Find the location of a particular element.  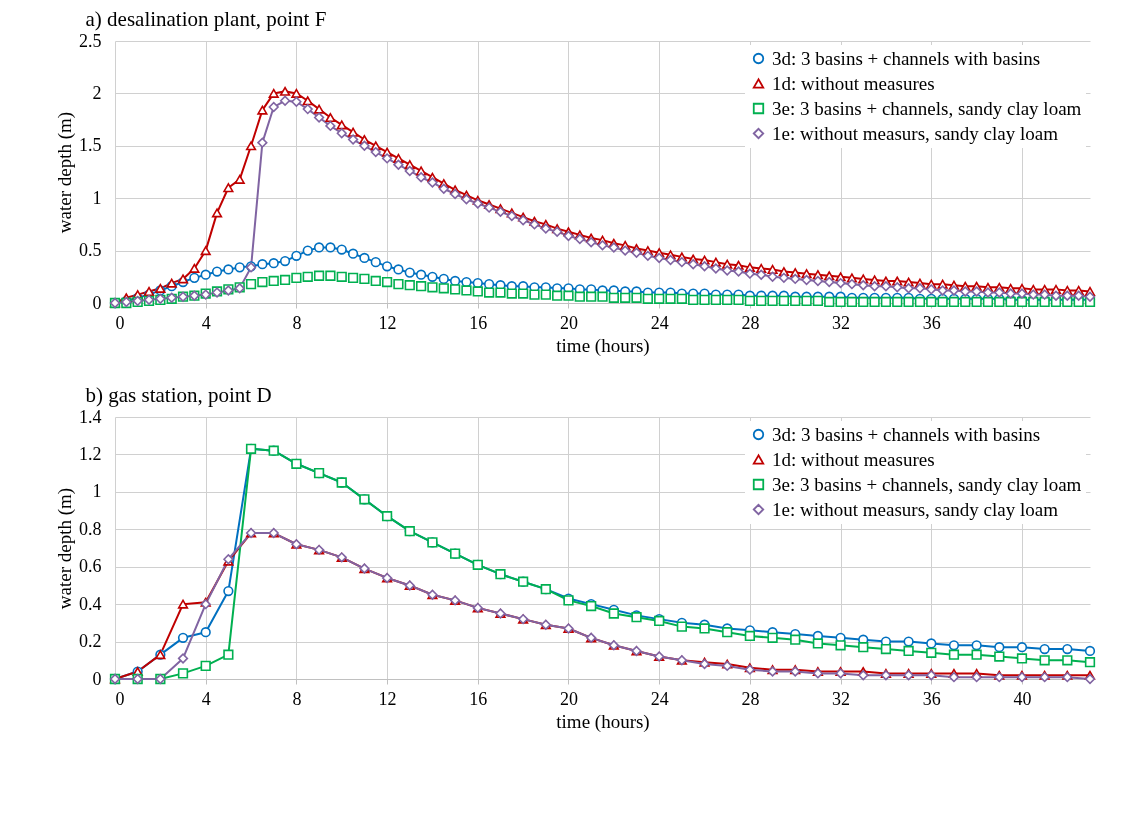

y-tick-label: 0.6 is located at coordinates (90, 566).